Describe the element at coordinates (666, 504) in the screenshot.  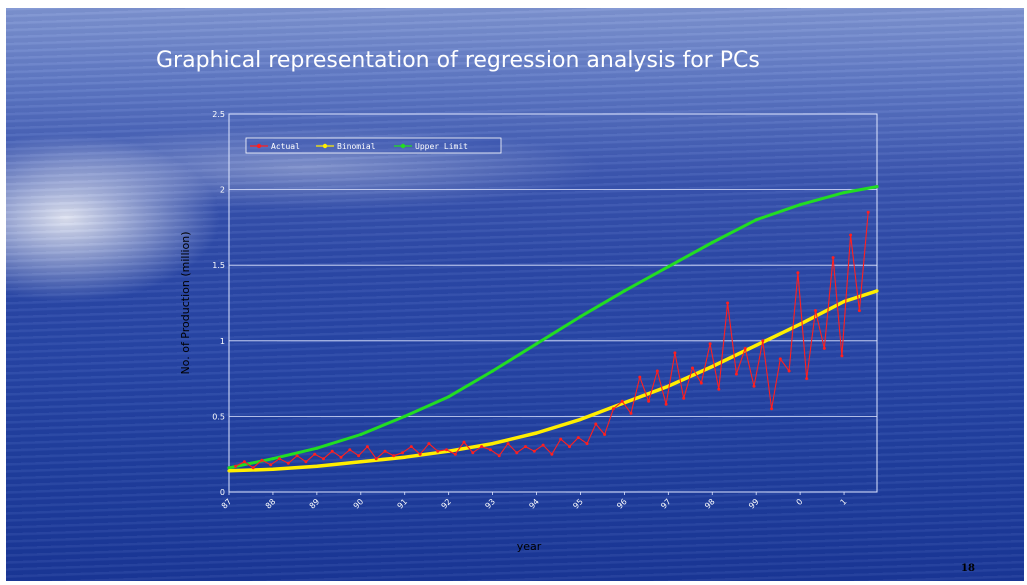
I see `x-tick-label: 97` at that location.